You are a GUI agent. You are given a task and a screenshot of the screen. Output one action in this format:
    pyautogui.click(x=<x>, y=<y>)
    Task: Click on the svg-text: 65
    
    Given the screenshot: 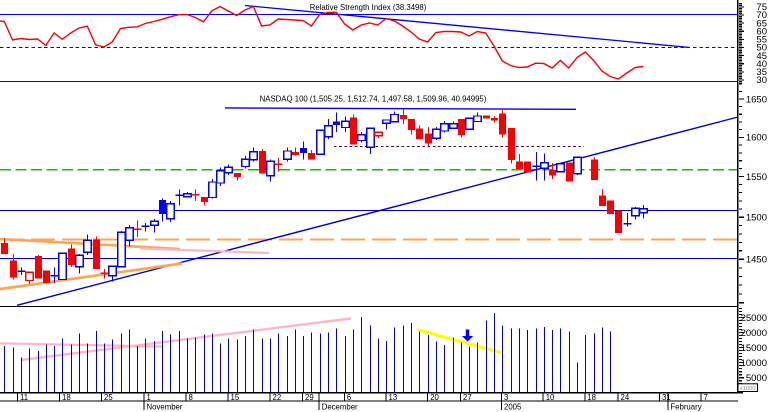 What is the action you would take?
    pyautogui.click(x=761, y=23)
    